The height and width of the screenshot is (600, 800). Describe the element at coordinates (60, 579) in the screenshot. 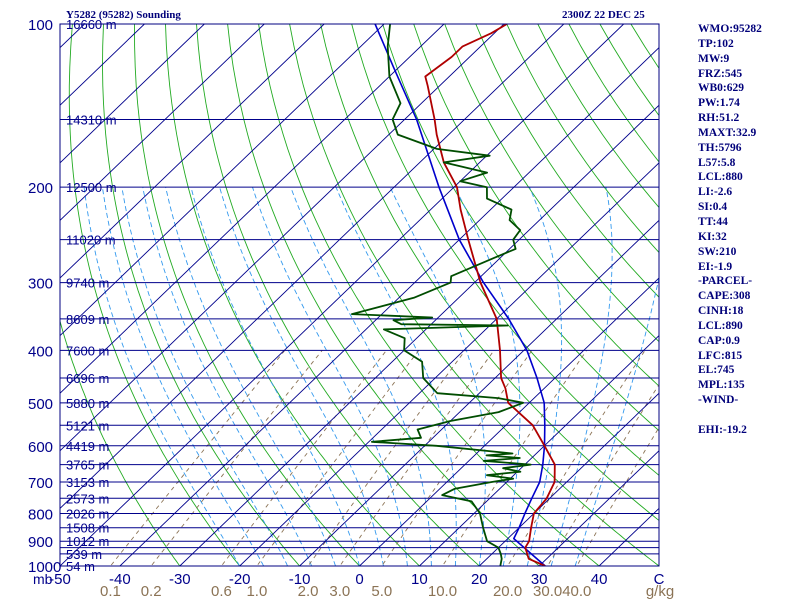

I see `temperature-tick-label: -50` at that location.